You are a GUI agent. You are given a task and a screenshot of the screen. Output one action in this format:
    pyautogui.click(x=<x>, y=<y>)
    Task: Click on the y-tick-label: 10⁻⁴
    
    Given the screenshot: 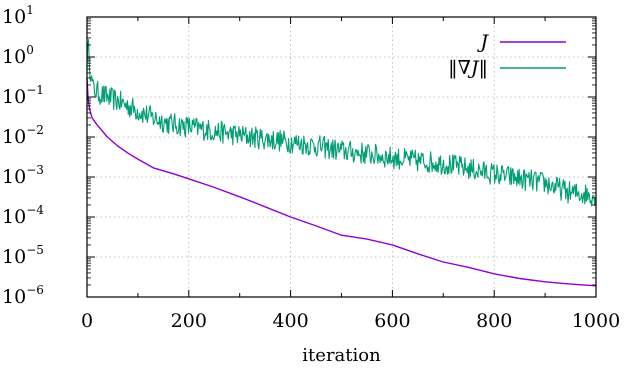 What is the action you would take?
    pyautogui.click(x=23, y=215)
    